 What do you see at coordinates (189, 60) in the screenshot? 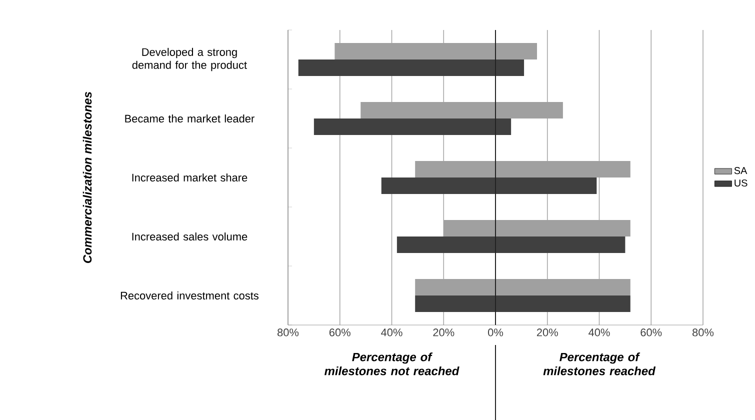
I see `y-tick-label: Developed a strong demand for the product` at bounding box center [189, 60].